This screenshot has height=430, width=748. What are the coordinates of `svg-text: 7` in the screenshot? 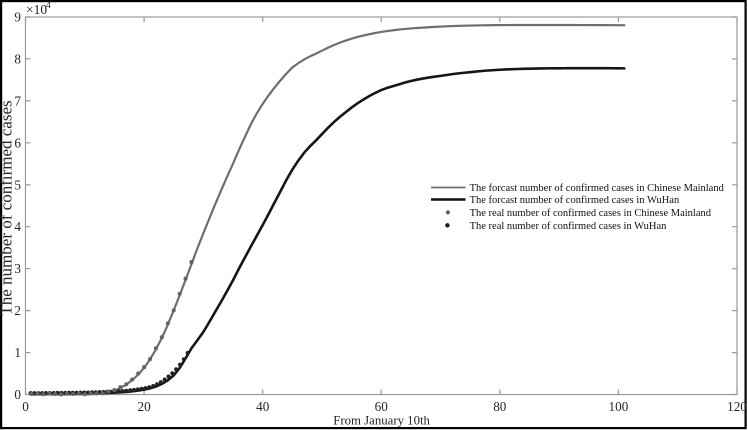 It's located at (17, 100).